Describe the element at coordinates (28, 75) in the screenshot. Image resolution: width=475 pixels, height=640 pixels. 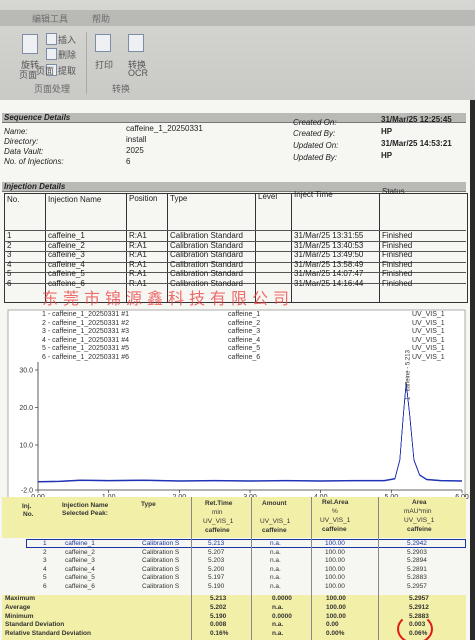
I see `rotate-page-label-2: 页面` at that location.